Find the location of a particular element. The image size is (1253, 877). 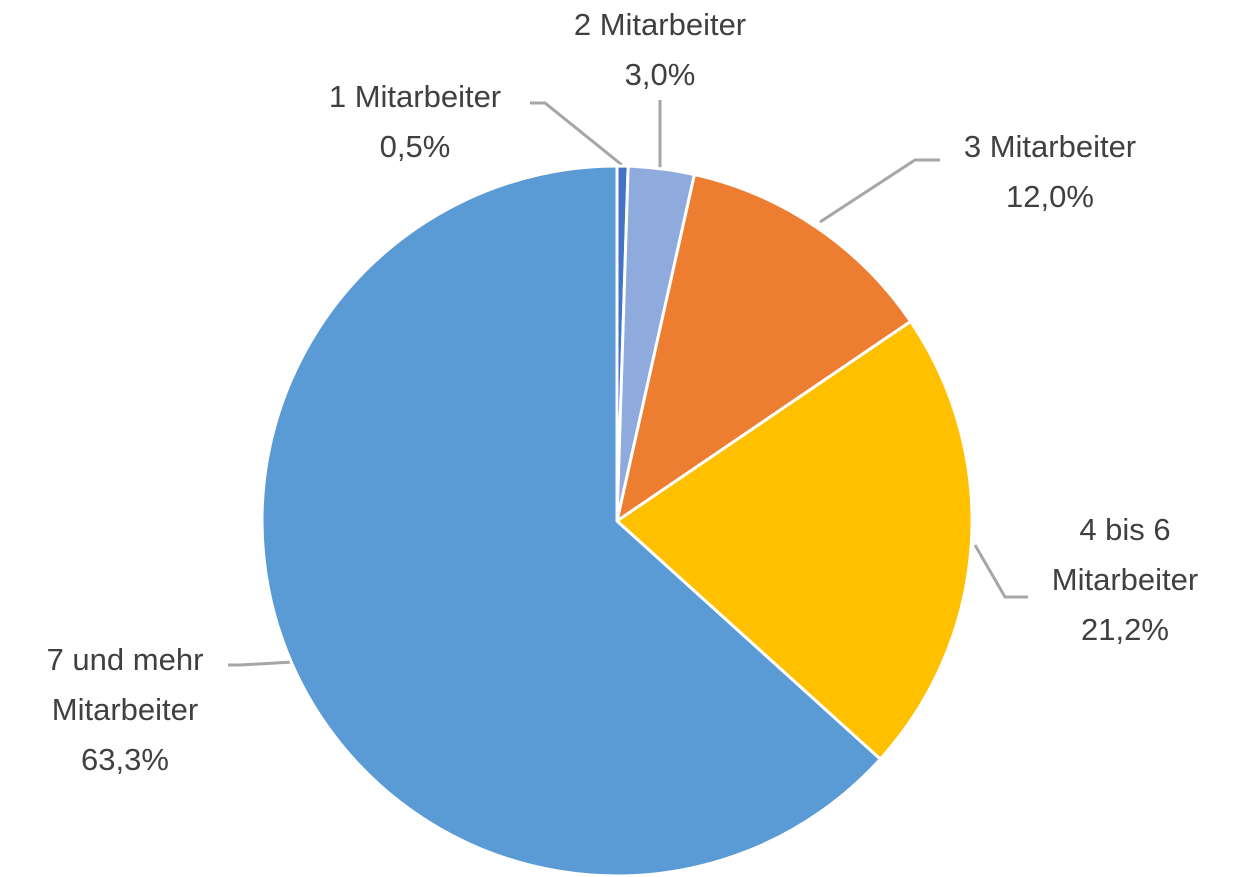

data-label: 4 bis 6 Mitarbeiter 21,2% is located at coordinates (1125, 580).